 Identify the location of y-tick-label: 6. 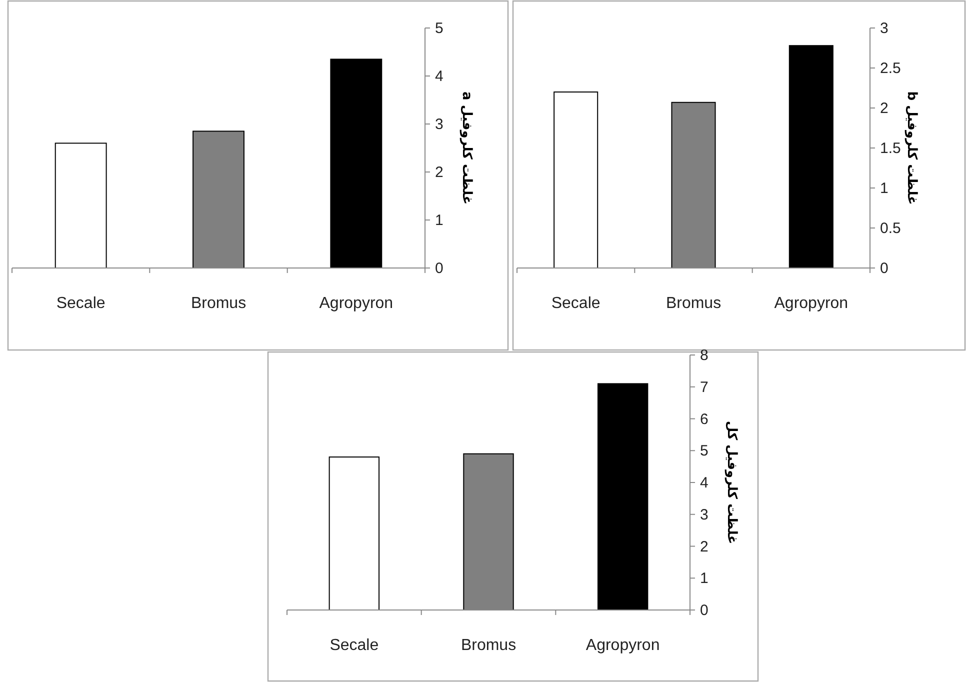
(704, 419).